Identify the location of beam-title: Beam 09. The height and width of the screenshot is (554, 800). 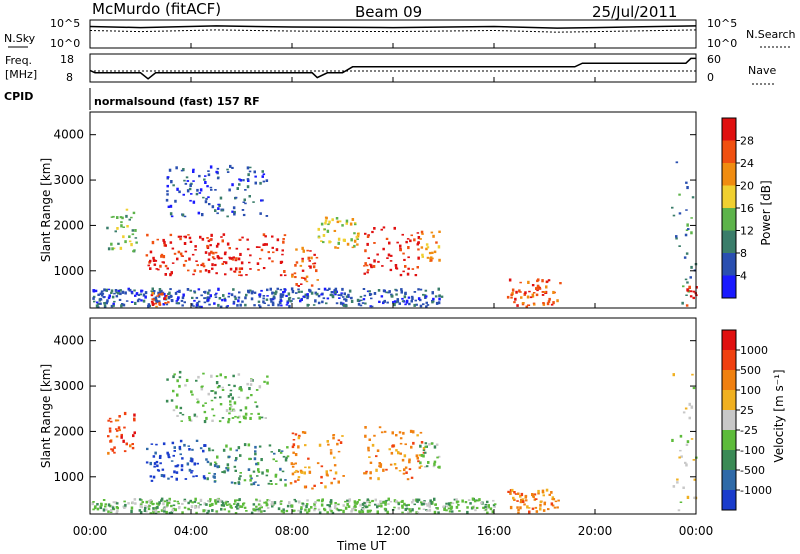
(388, 12).